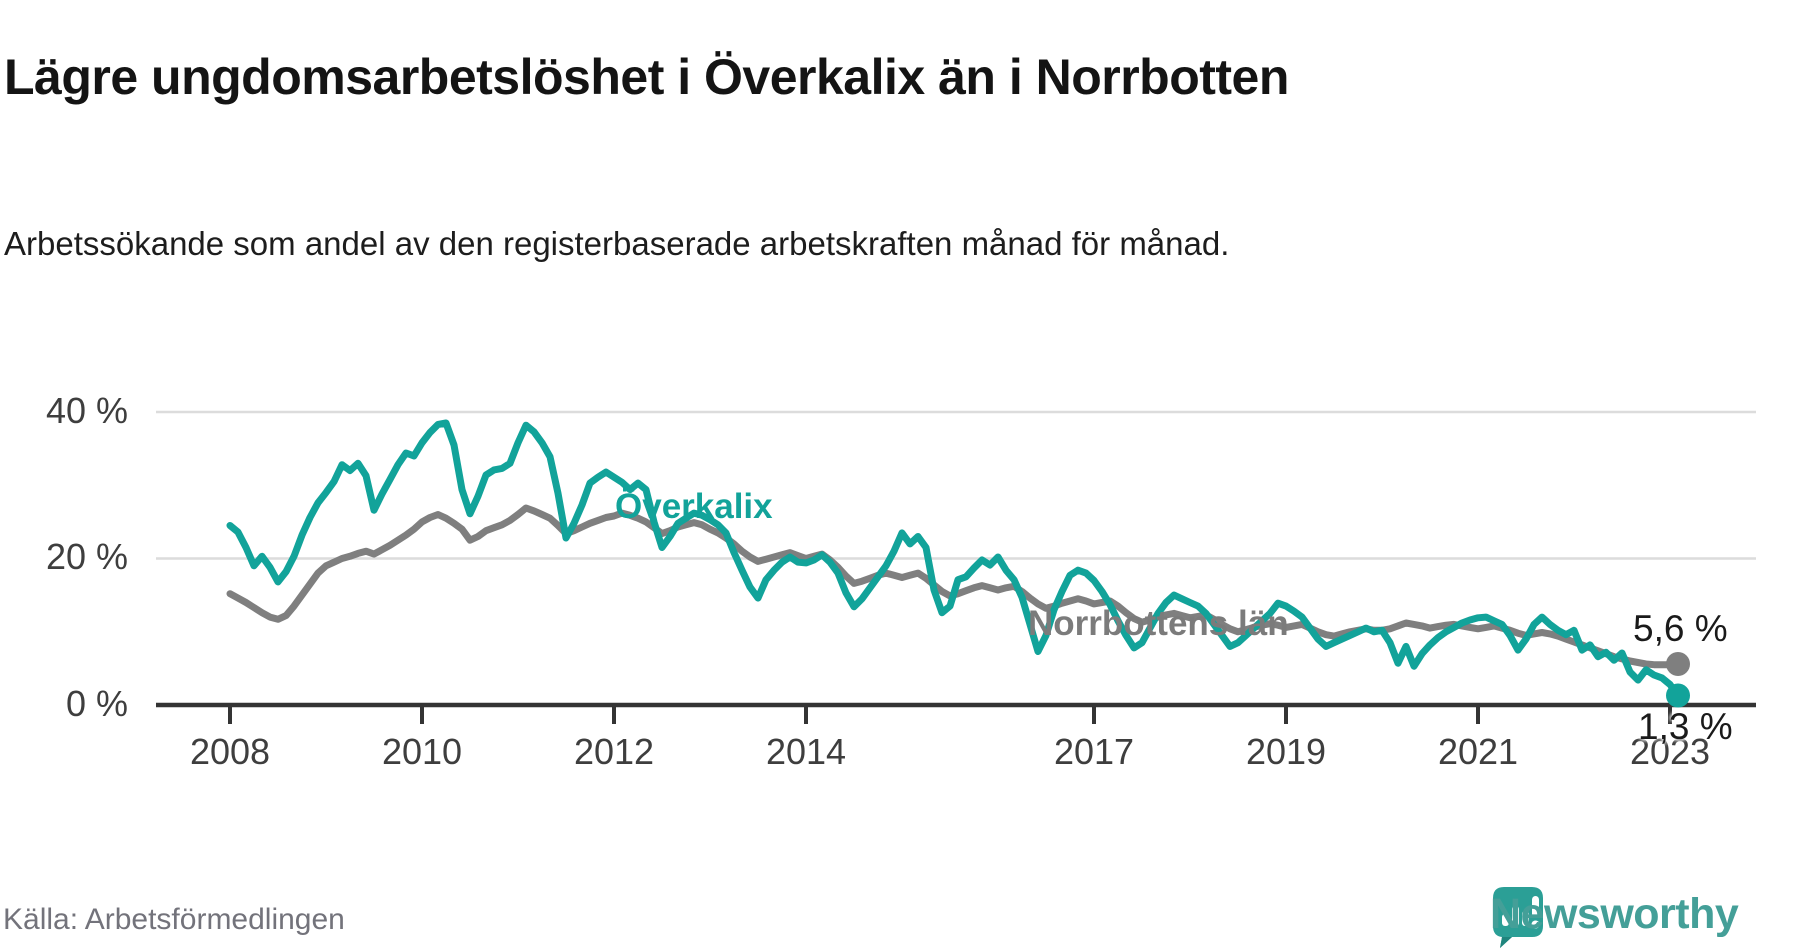 The image size is (1800, 948). What do you see at coordinates (1670, 751) in the screenshot?
I see `x-axis-label-2023: 2023` at bounding box center [1670, 751].